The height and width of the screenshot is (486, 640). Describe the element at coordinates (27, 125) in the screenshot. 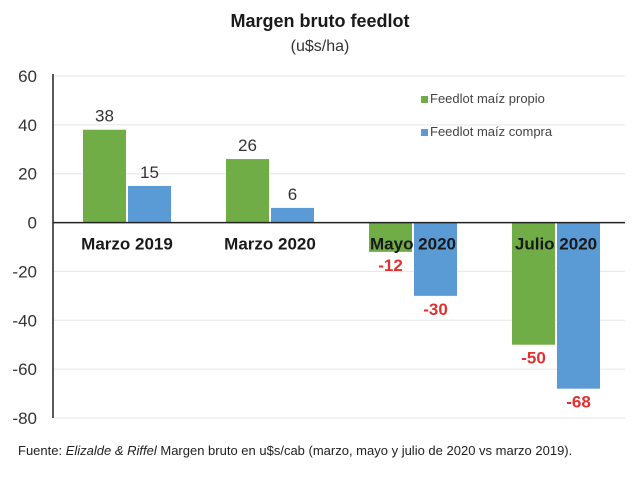

I see `y-tick-label: 40` at that location.